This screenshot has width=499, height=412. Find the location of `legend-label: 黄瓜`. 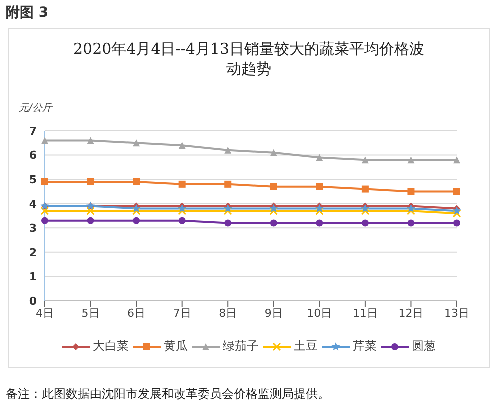

legend-label: 黄瓜 is located at coordinates (176, 346).